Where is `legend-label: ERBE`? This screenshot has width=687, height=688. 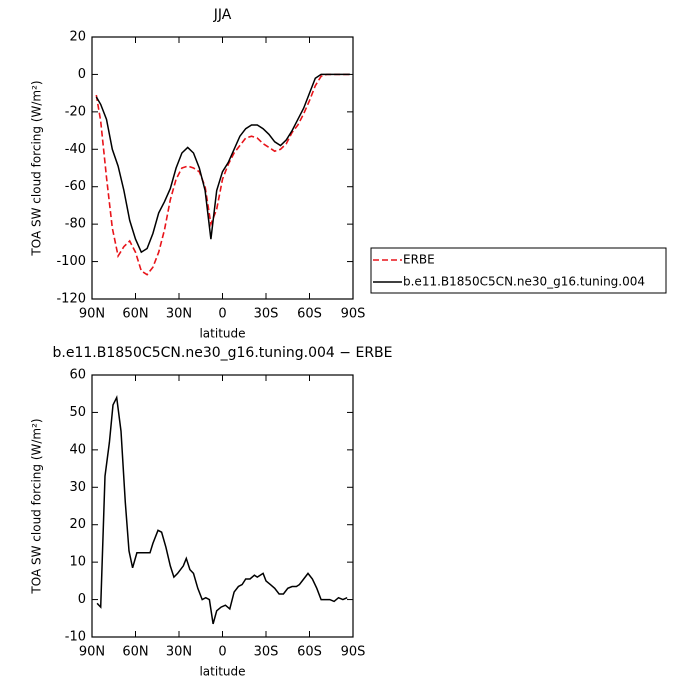 legend-label: ERBE is located at coordinates (419, 260).